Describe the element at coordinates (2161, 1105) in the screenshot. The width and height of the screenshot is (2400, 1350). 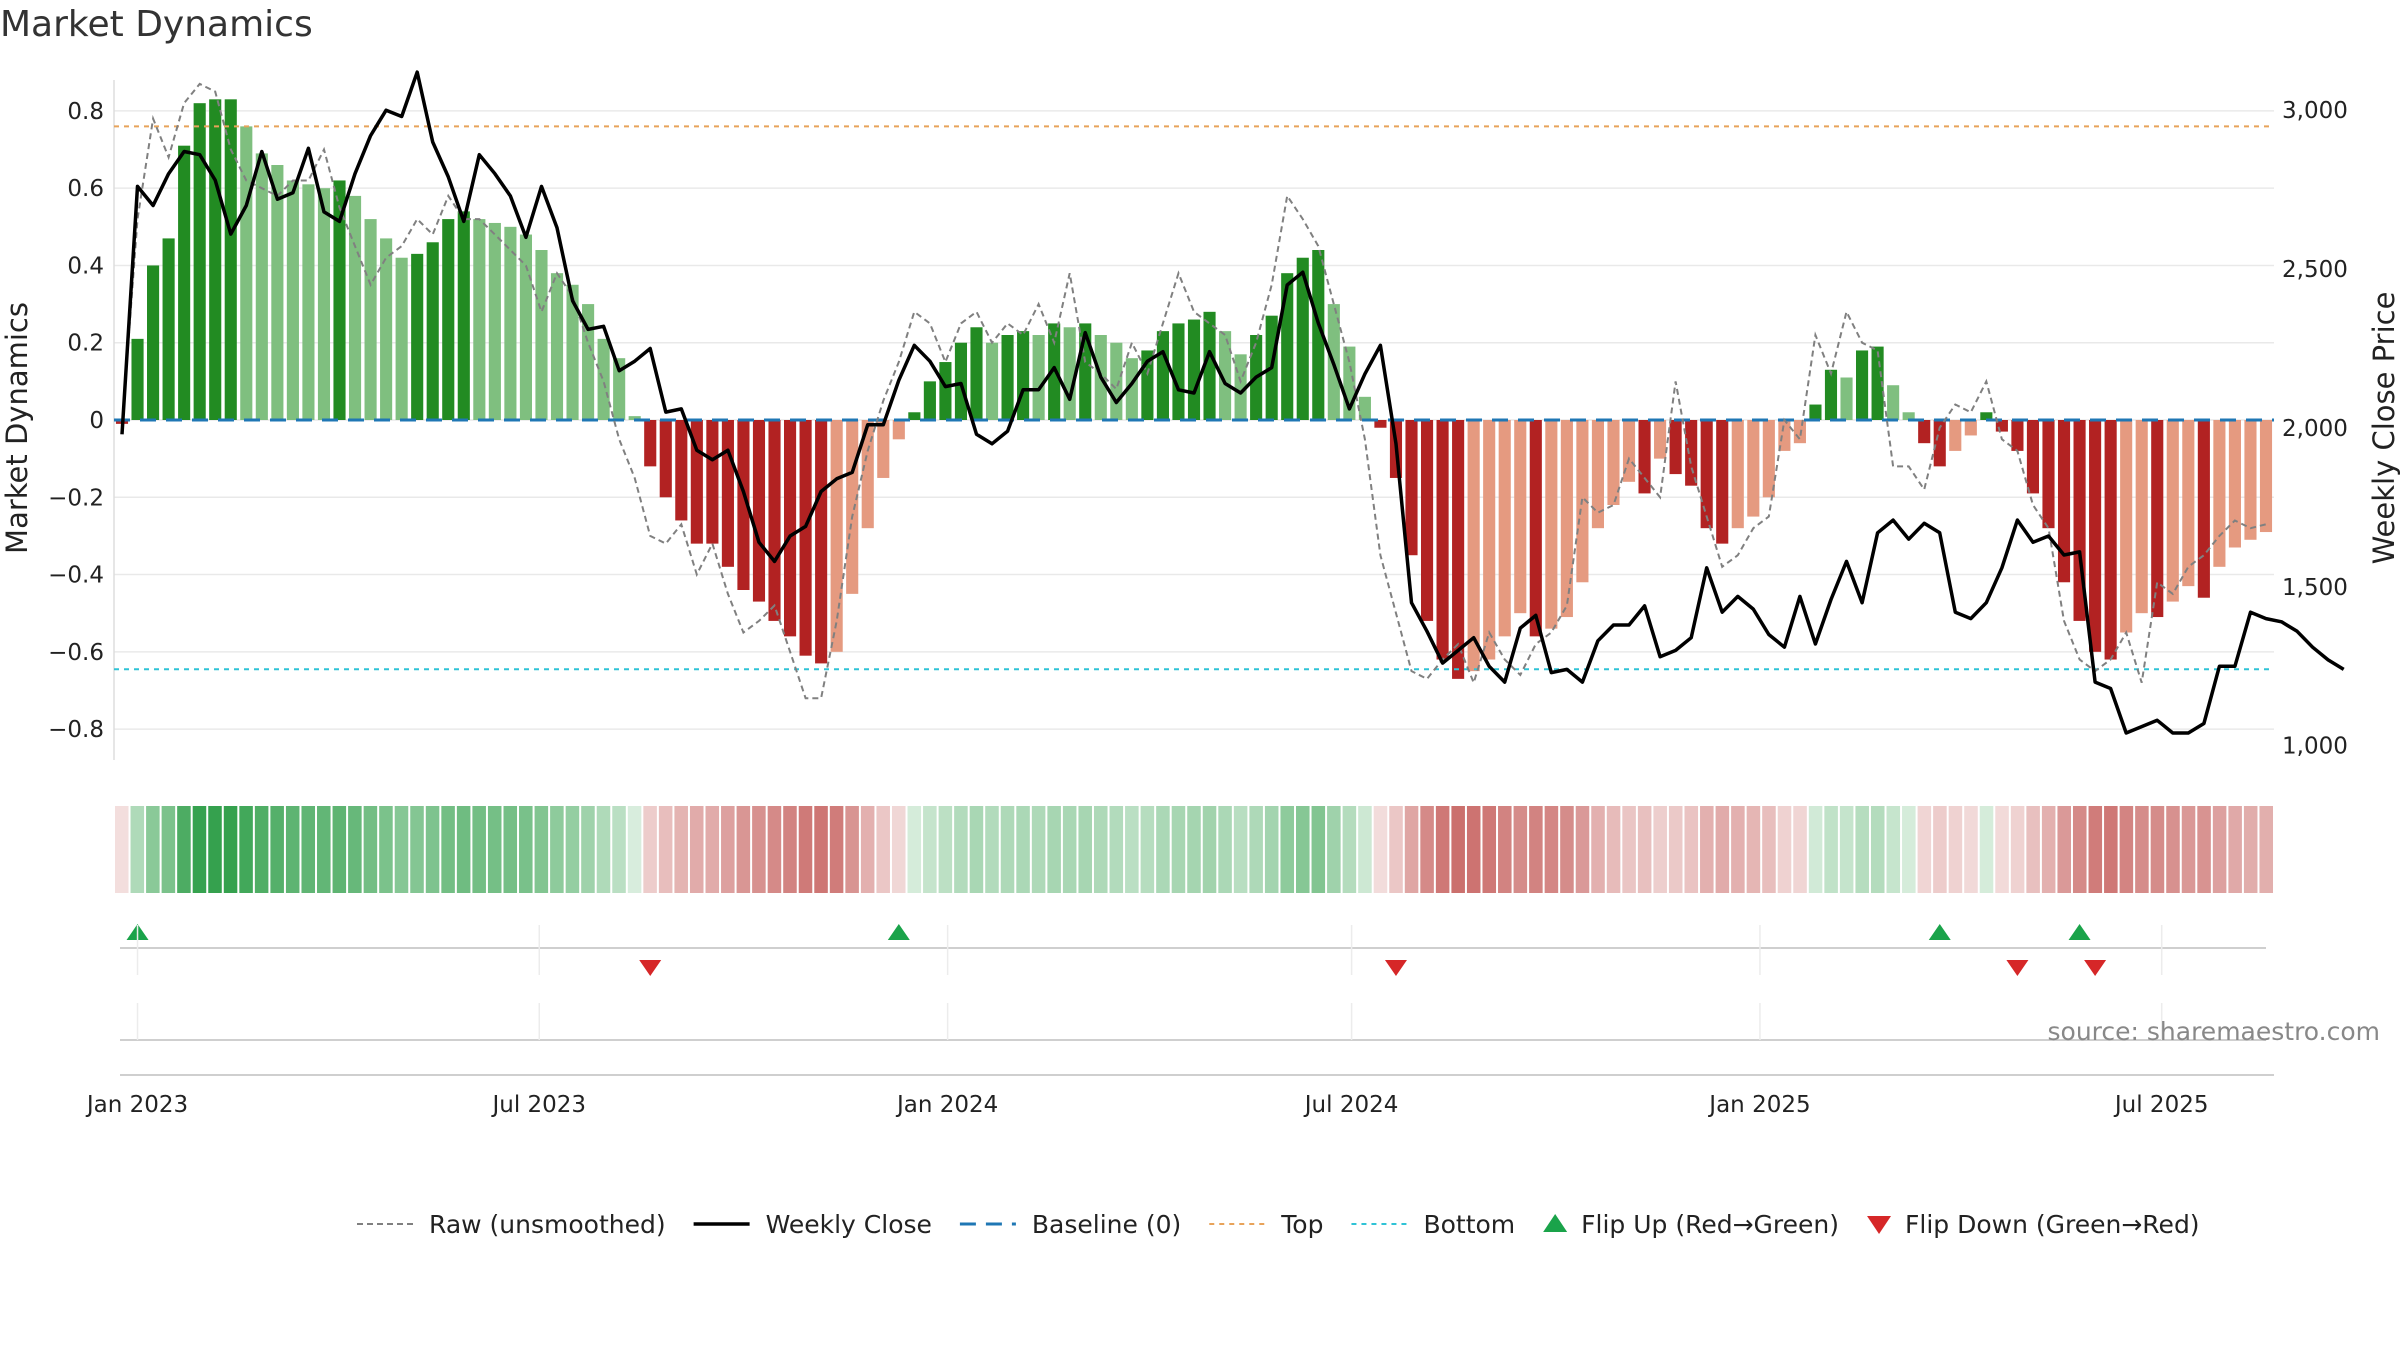
I see `x-tick-label: Jul 2025` at that location.